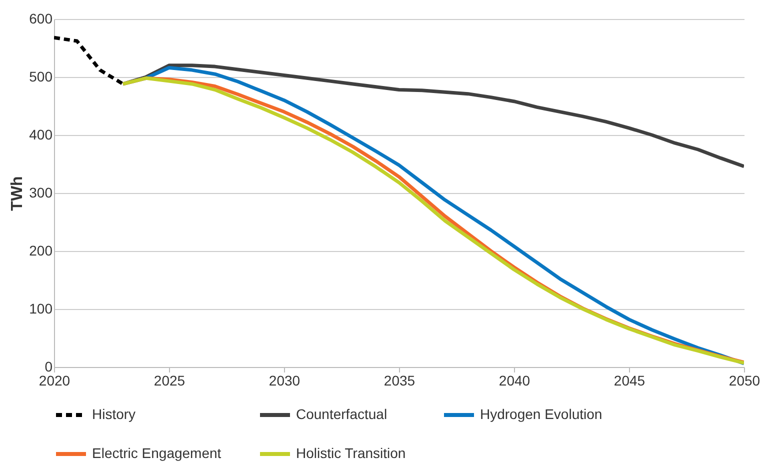 The height and width of the screenshot is (470, 779). What do you see at coordinates (342, 414) in the screenshot?
I see `legend-label: Counterfactual` at bounding box center [342, 414].